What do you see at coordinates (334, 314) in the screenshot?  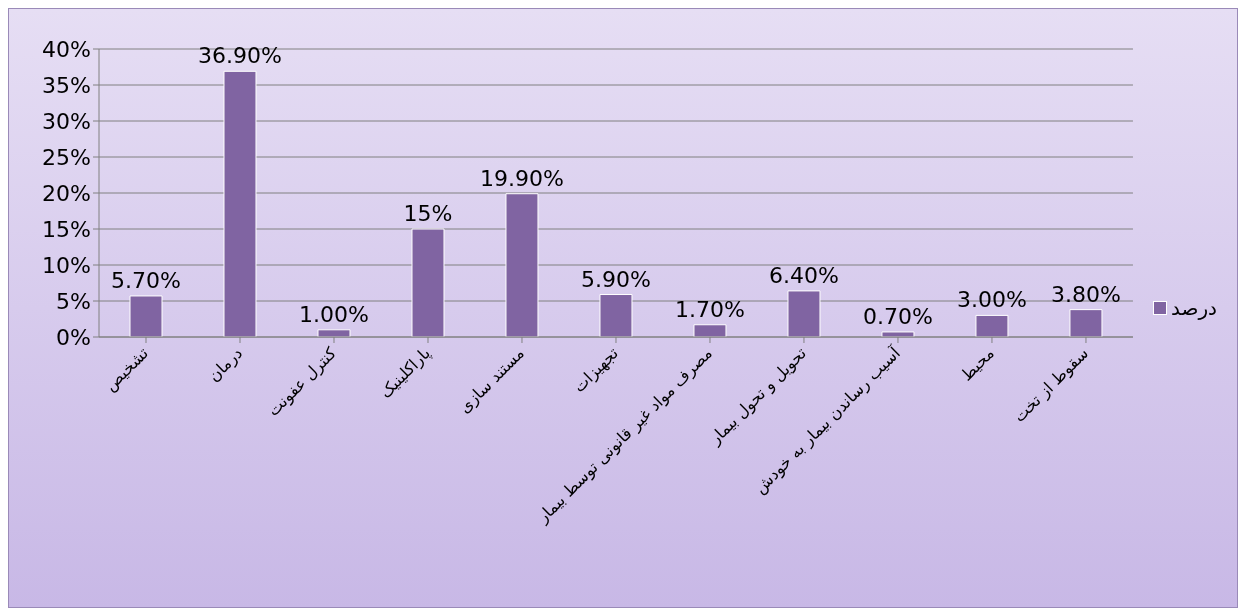 I see `data-label: 1.00%` at bounding box center [334, 314].